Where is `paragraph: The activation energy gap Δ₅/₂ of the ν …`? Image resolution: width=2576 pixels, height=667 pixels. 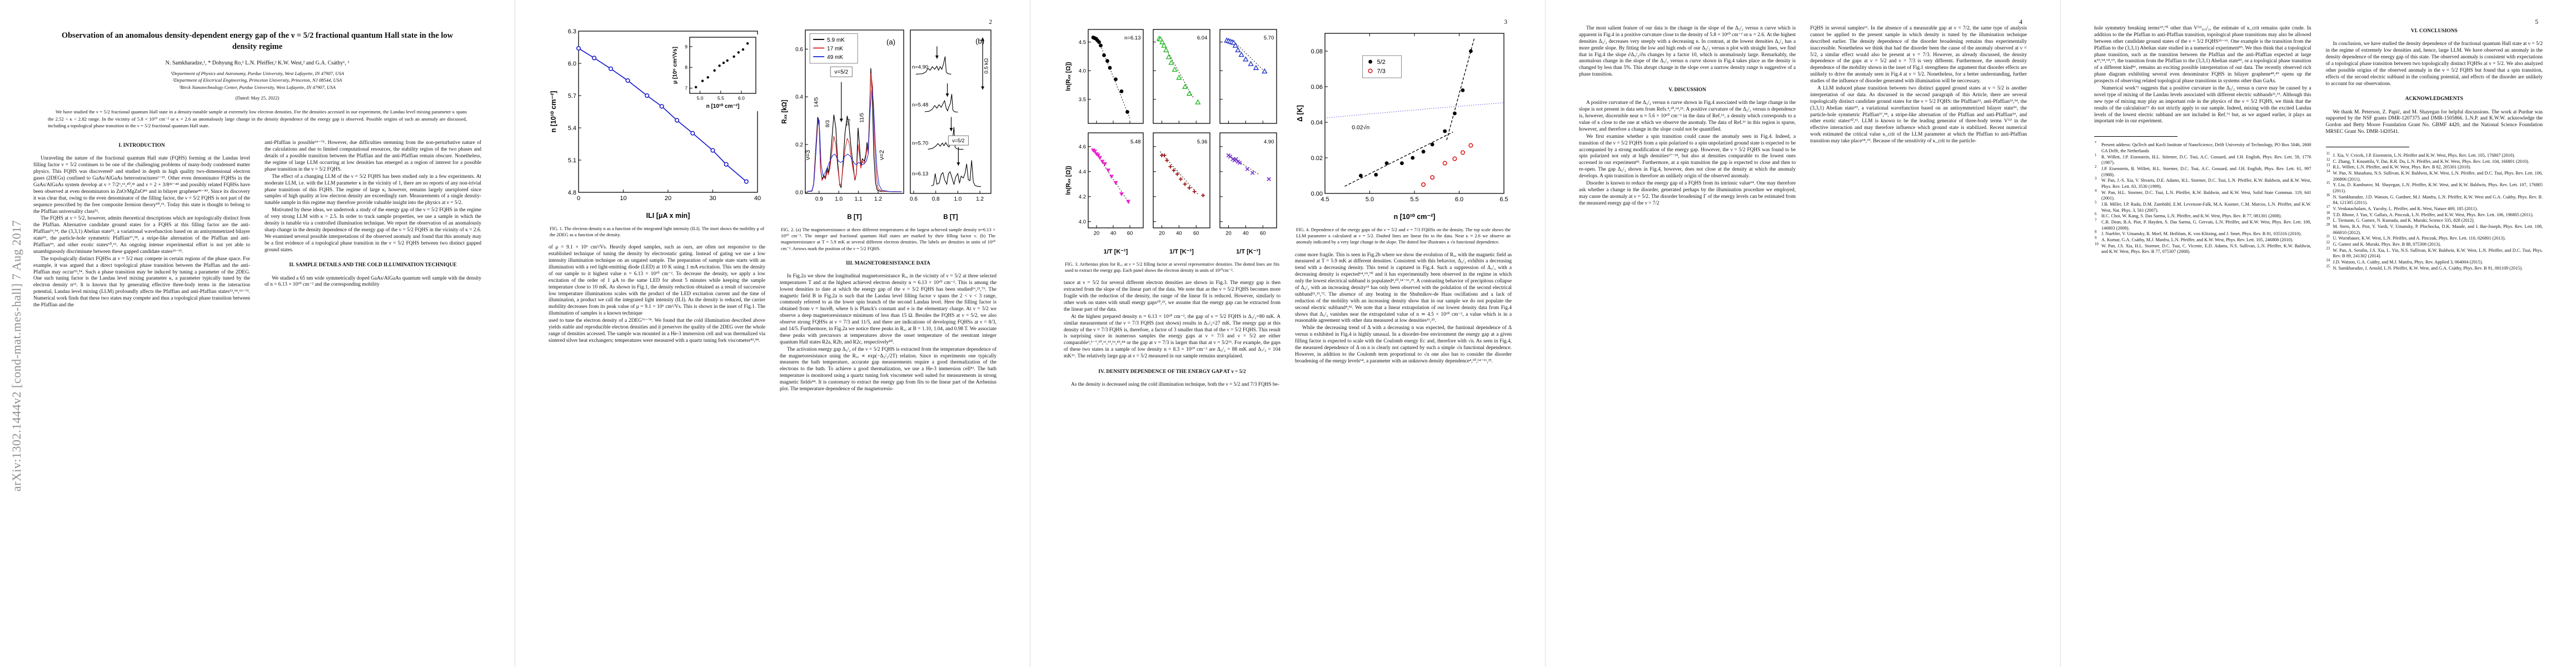 paragraph: The activation energy gap Δ₅/₂ of the ν … is located at coordinates (888, 369).